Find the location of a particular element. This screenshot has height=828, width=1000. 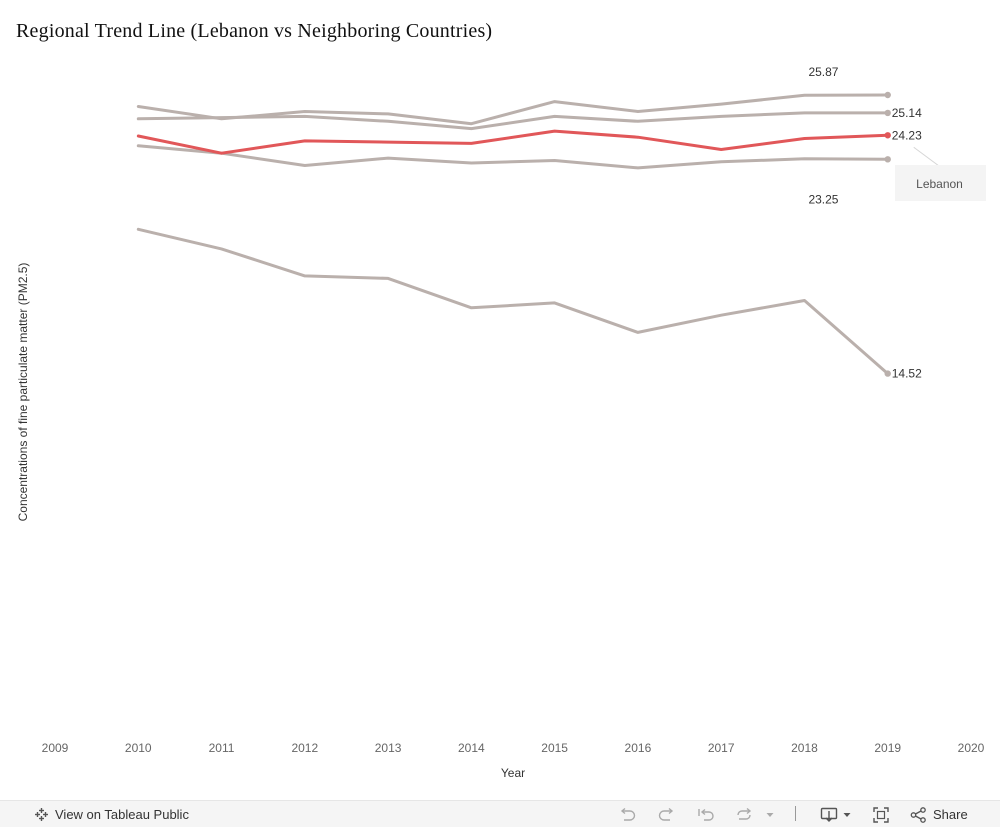

revert-icon is located at coordinates (706, 815).